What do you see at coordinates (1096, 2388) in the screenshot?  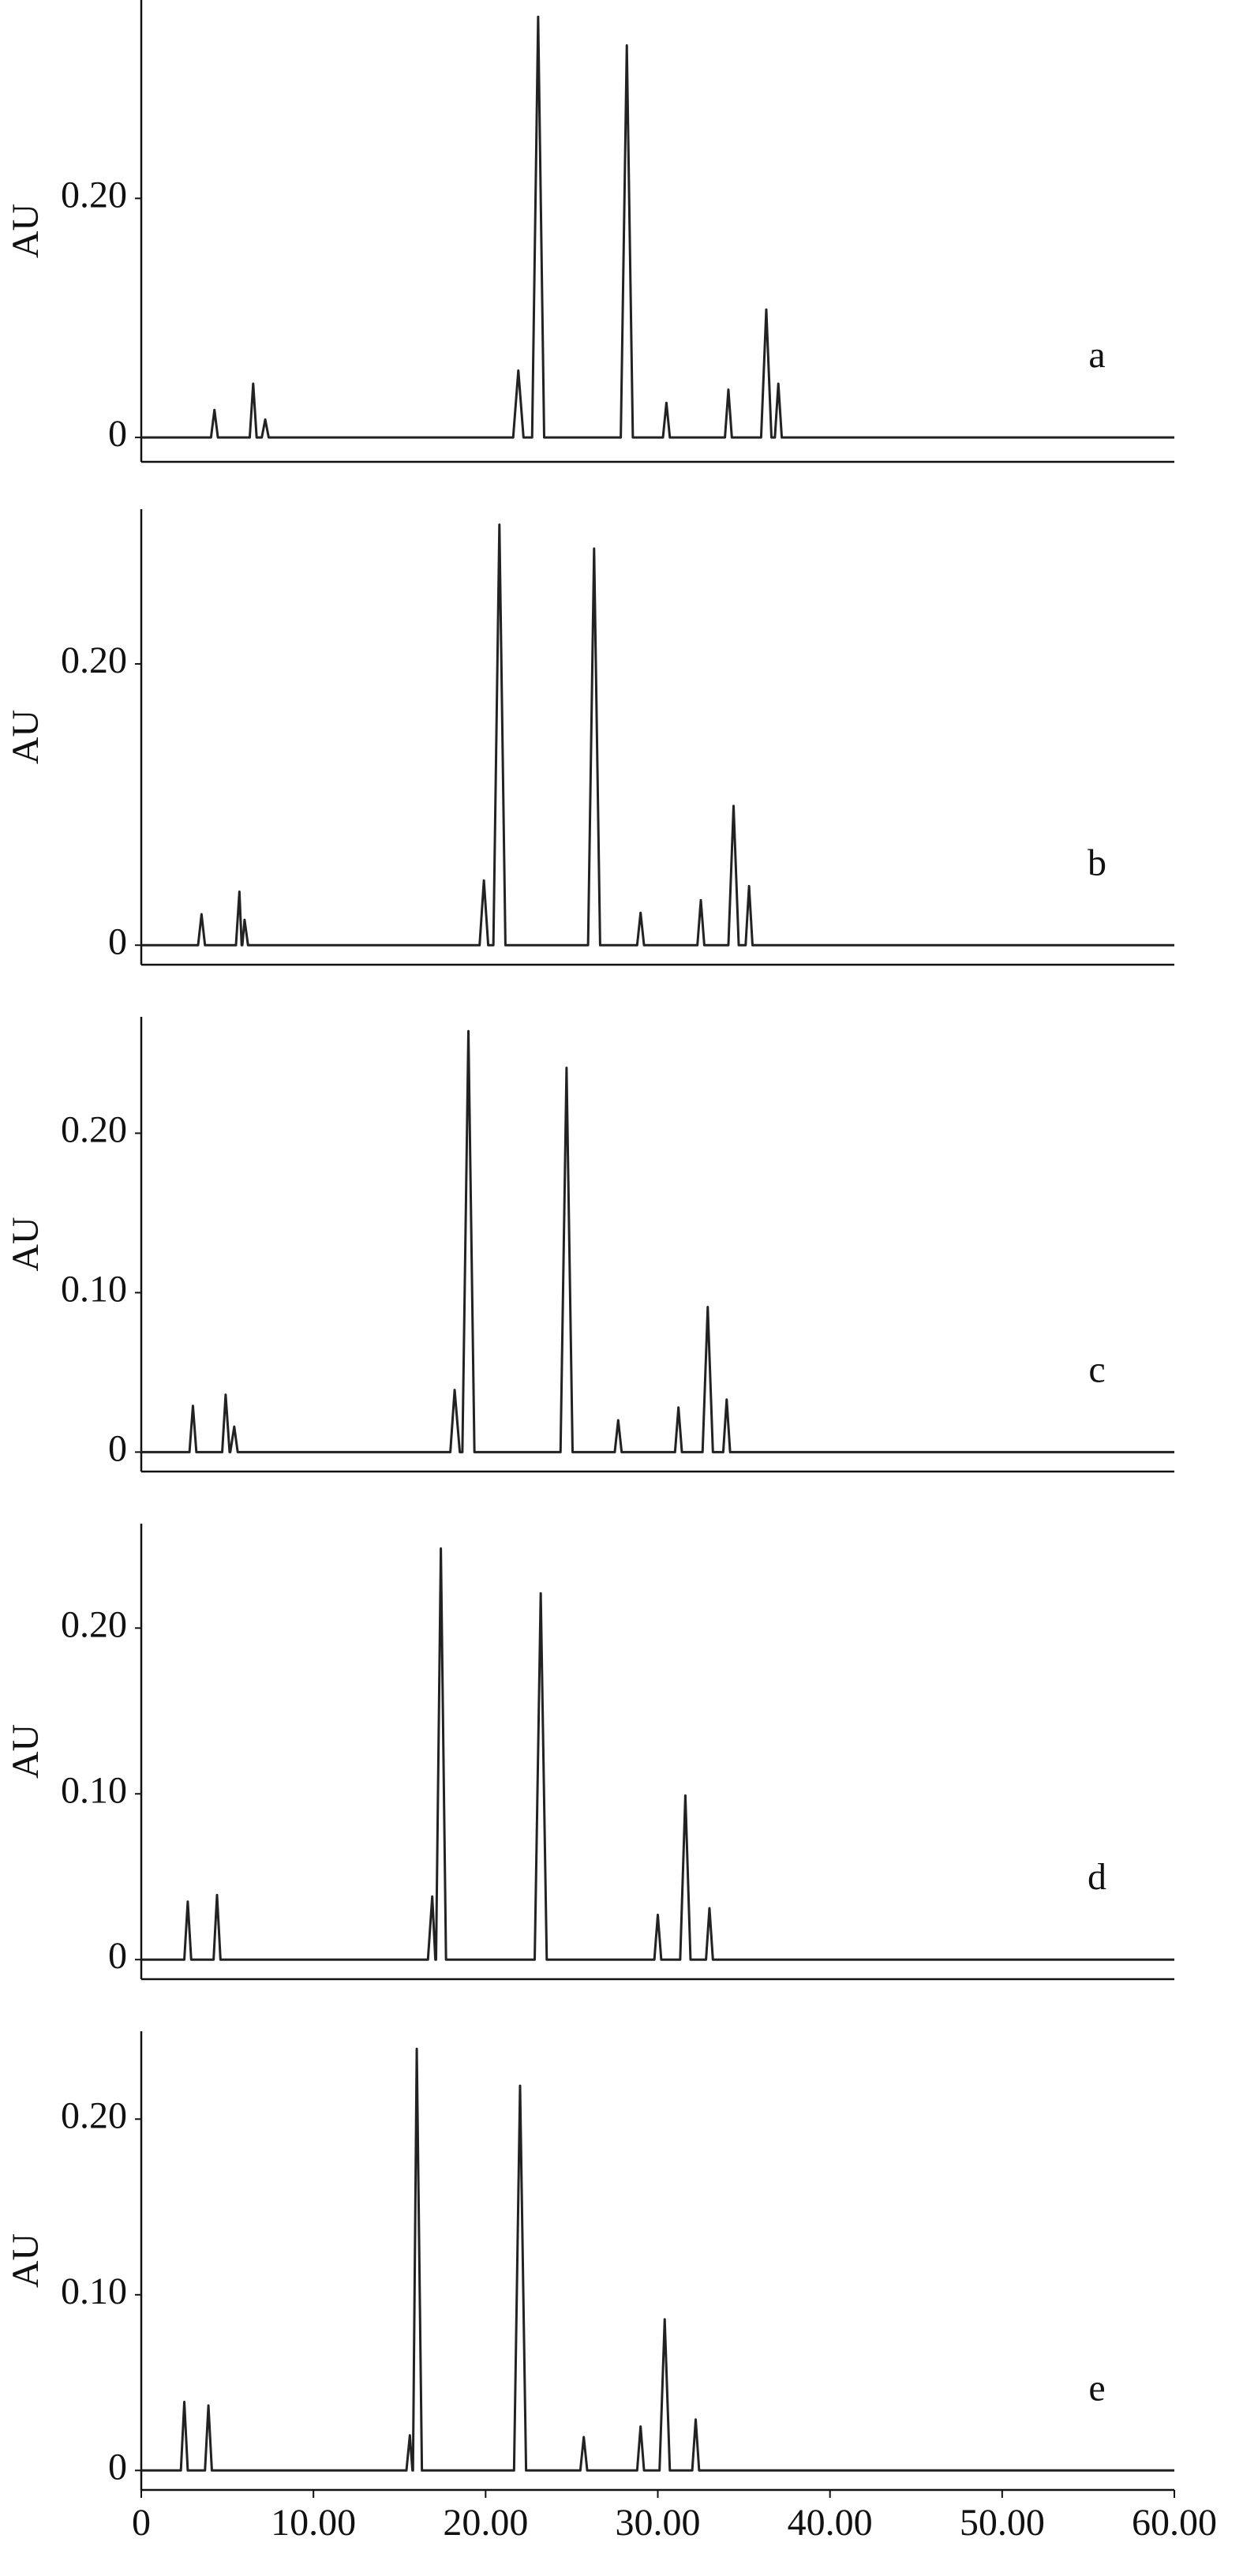 I see `panel-label: e` at bounding box center [1096, 2388].